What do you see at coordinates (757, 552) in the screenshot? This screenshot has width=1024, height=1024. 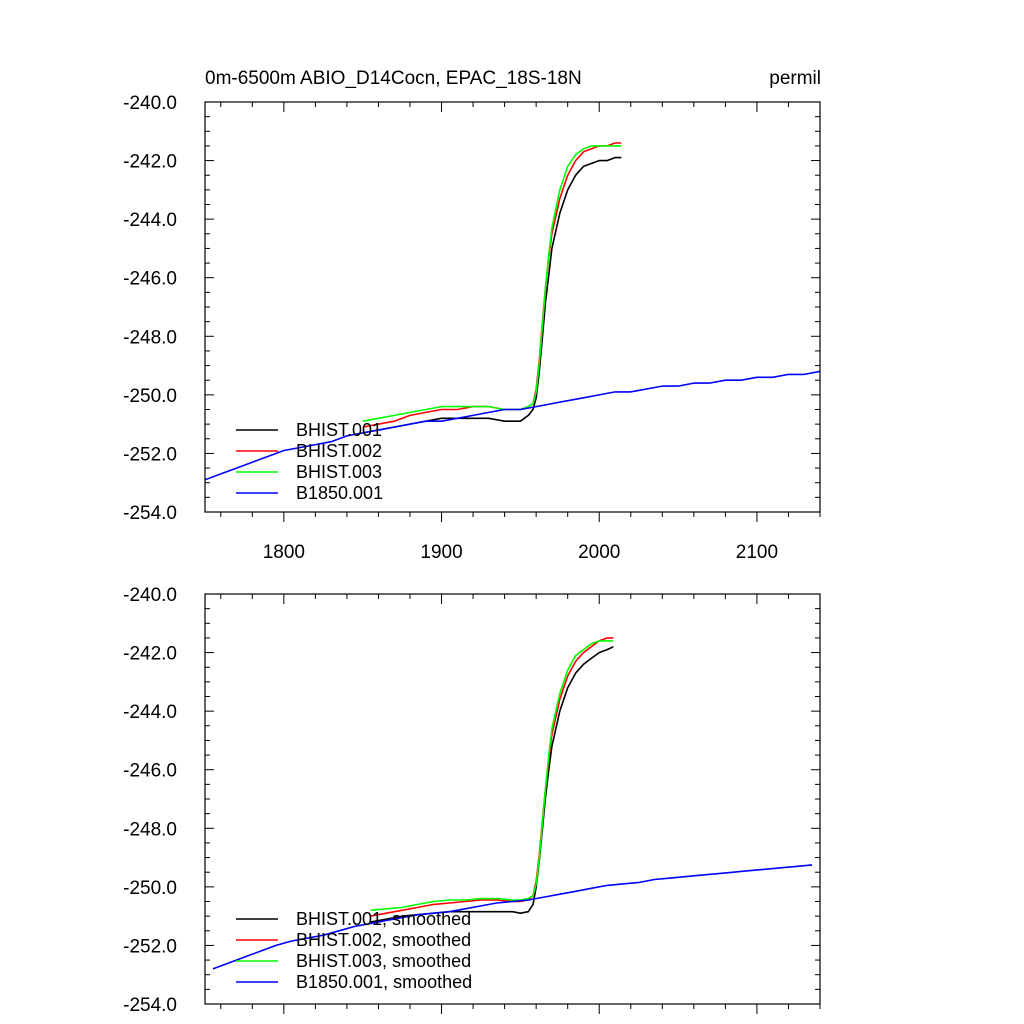 I see `x-tick-label: 2100` at bounding box center [757, 552].